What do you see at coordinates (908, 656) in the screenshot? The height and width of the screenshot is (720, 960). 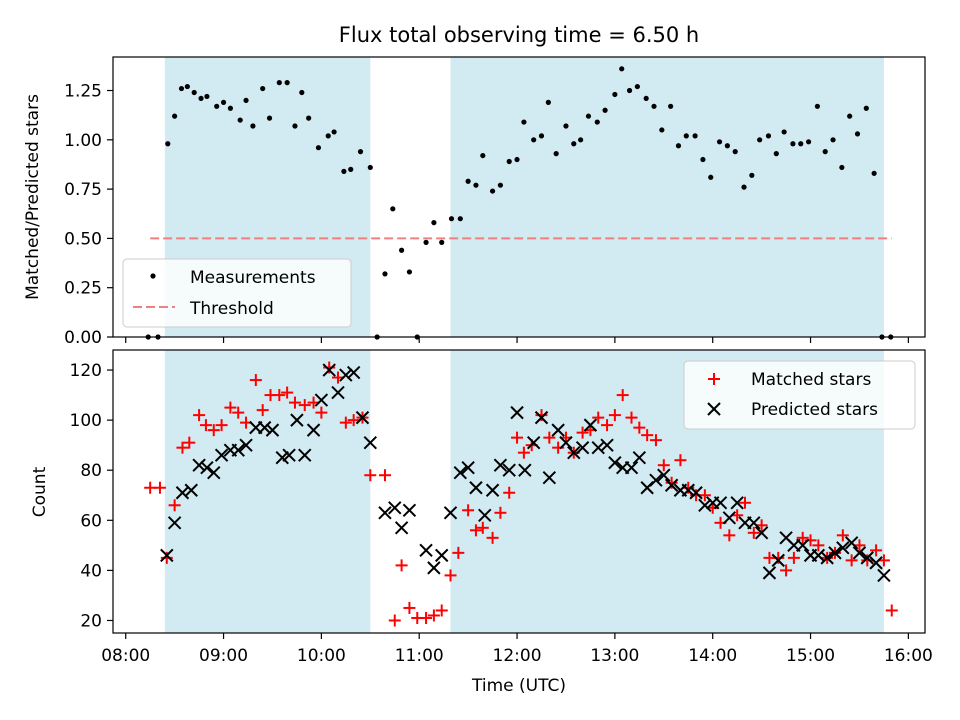 I see `x-tick-label: 16:00` at bounding box center [908, 656].